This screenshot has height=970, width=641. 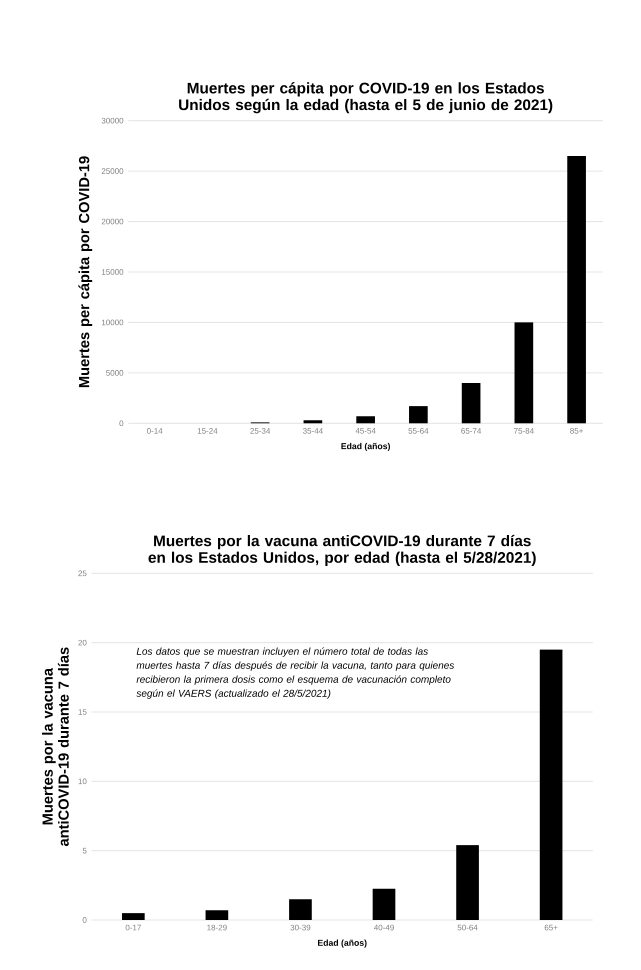 What do you see at coordinates (154, 431) in the screenshot?
I see `x-tick-label: 0-14` at bounding box center [154, 431].